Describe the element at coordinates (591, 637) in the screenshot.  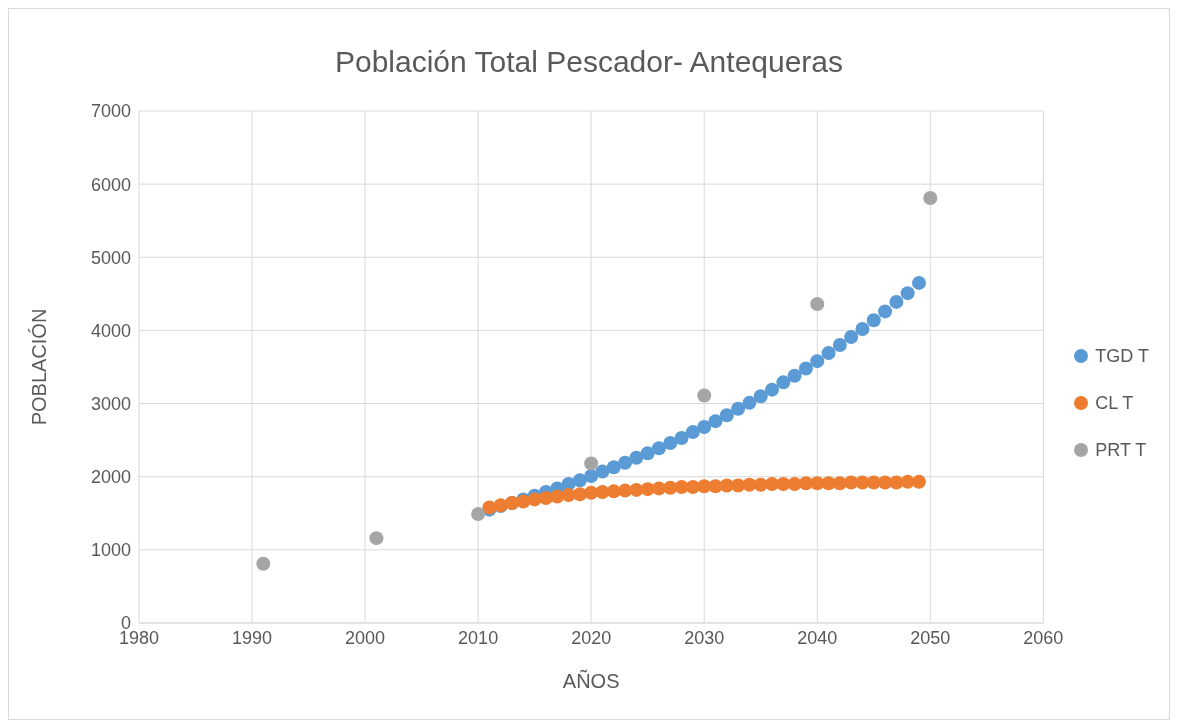
I see `x-tick-label: 2020` at that location.